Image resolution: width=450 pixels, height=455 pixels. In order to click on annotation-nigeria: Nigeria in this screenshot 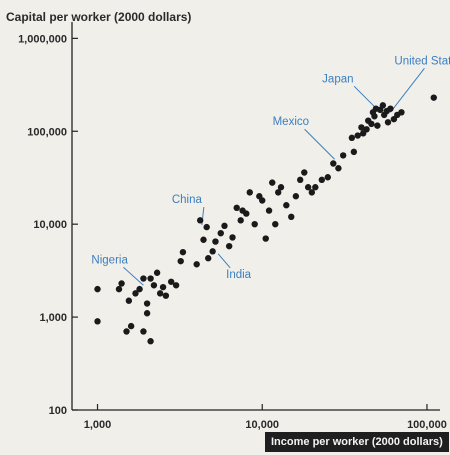, I will do `click(109, 260)`.